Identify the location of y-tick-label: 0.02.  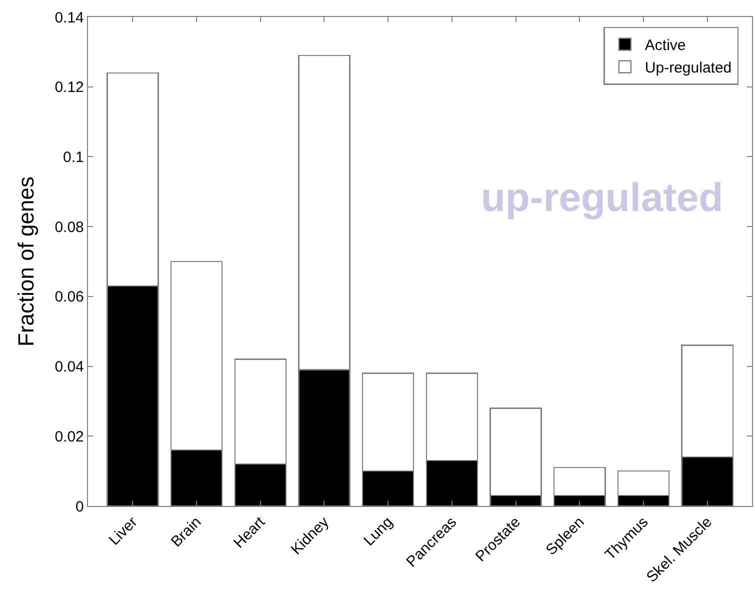
(69, 437).